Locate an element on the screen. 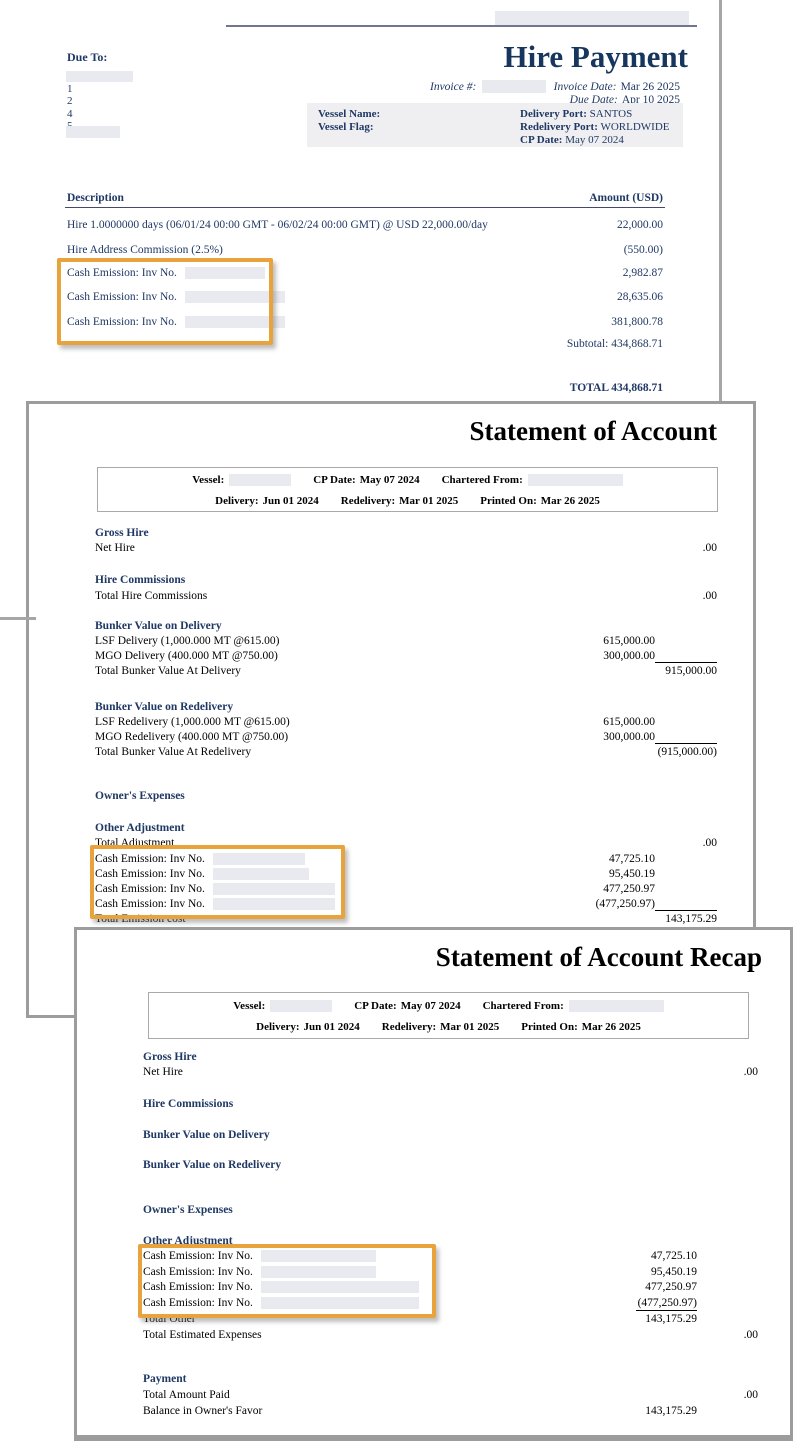 The image size is (797, 1441). row-amount: 477,250.97 is located at coordinates (629, 889).